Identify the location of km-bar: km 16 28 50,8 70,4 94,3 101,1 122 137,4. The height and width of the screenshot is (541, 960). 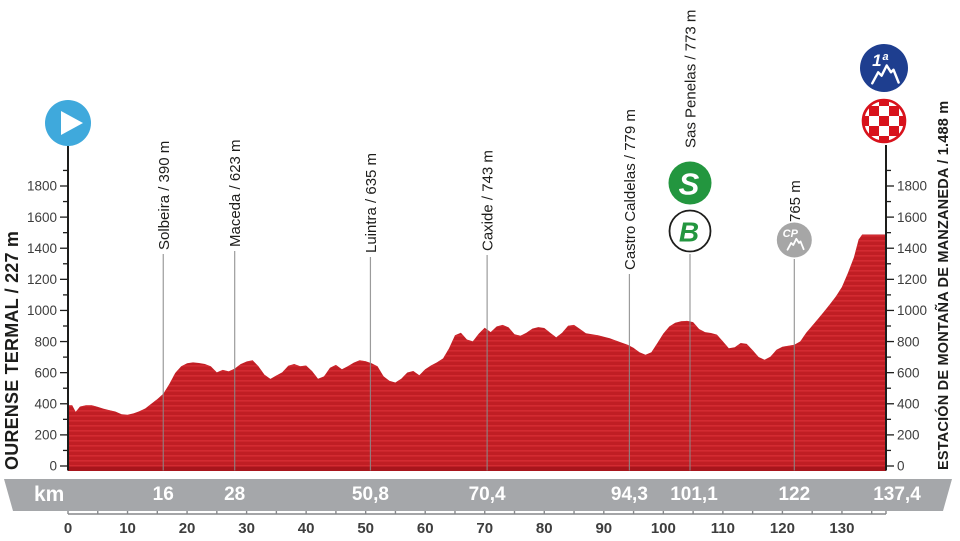
(478, 495).